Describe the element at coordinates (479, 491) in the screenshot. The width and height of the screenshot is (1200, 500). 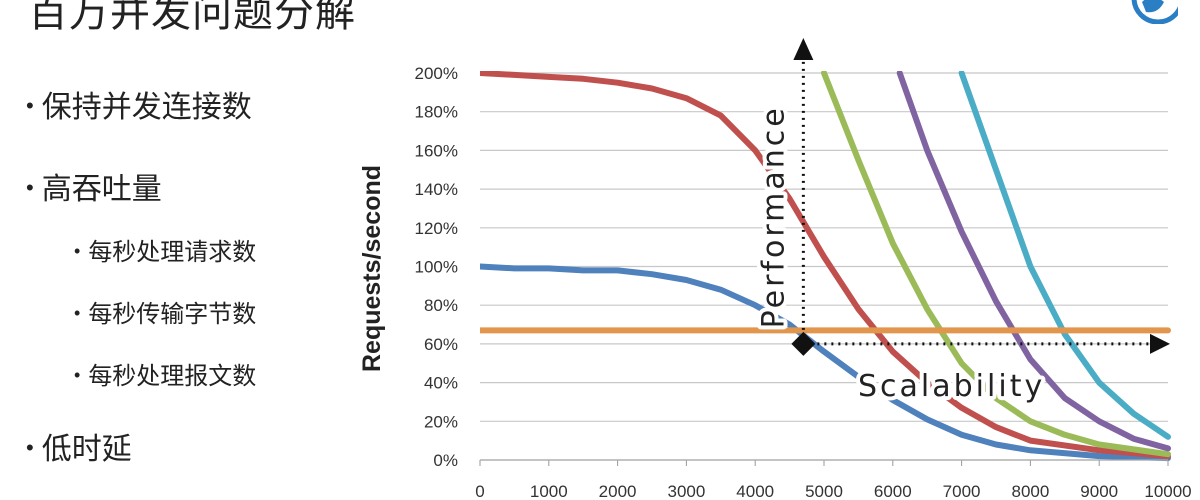
I see `x-tick-label: 0` at that location.